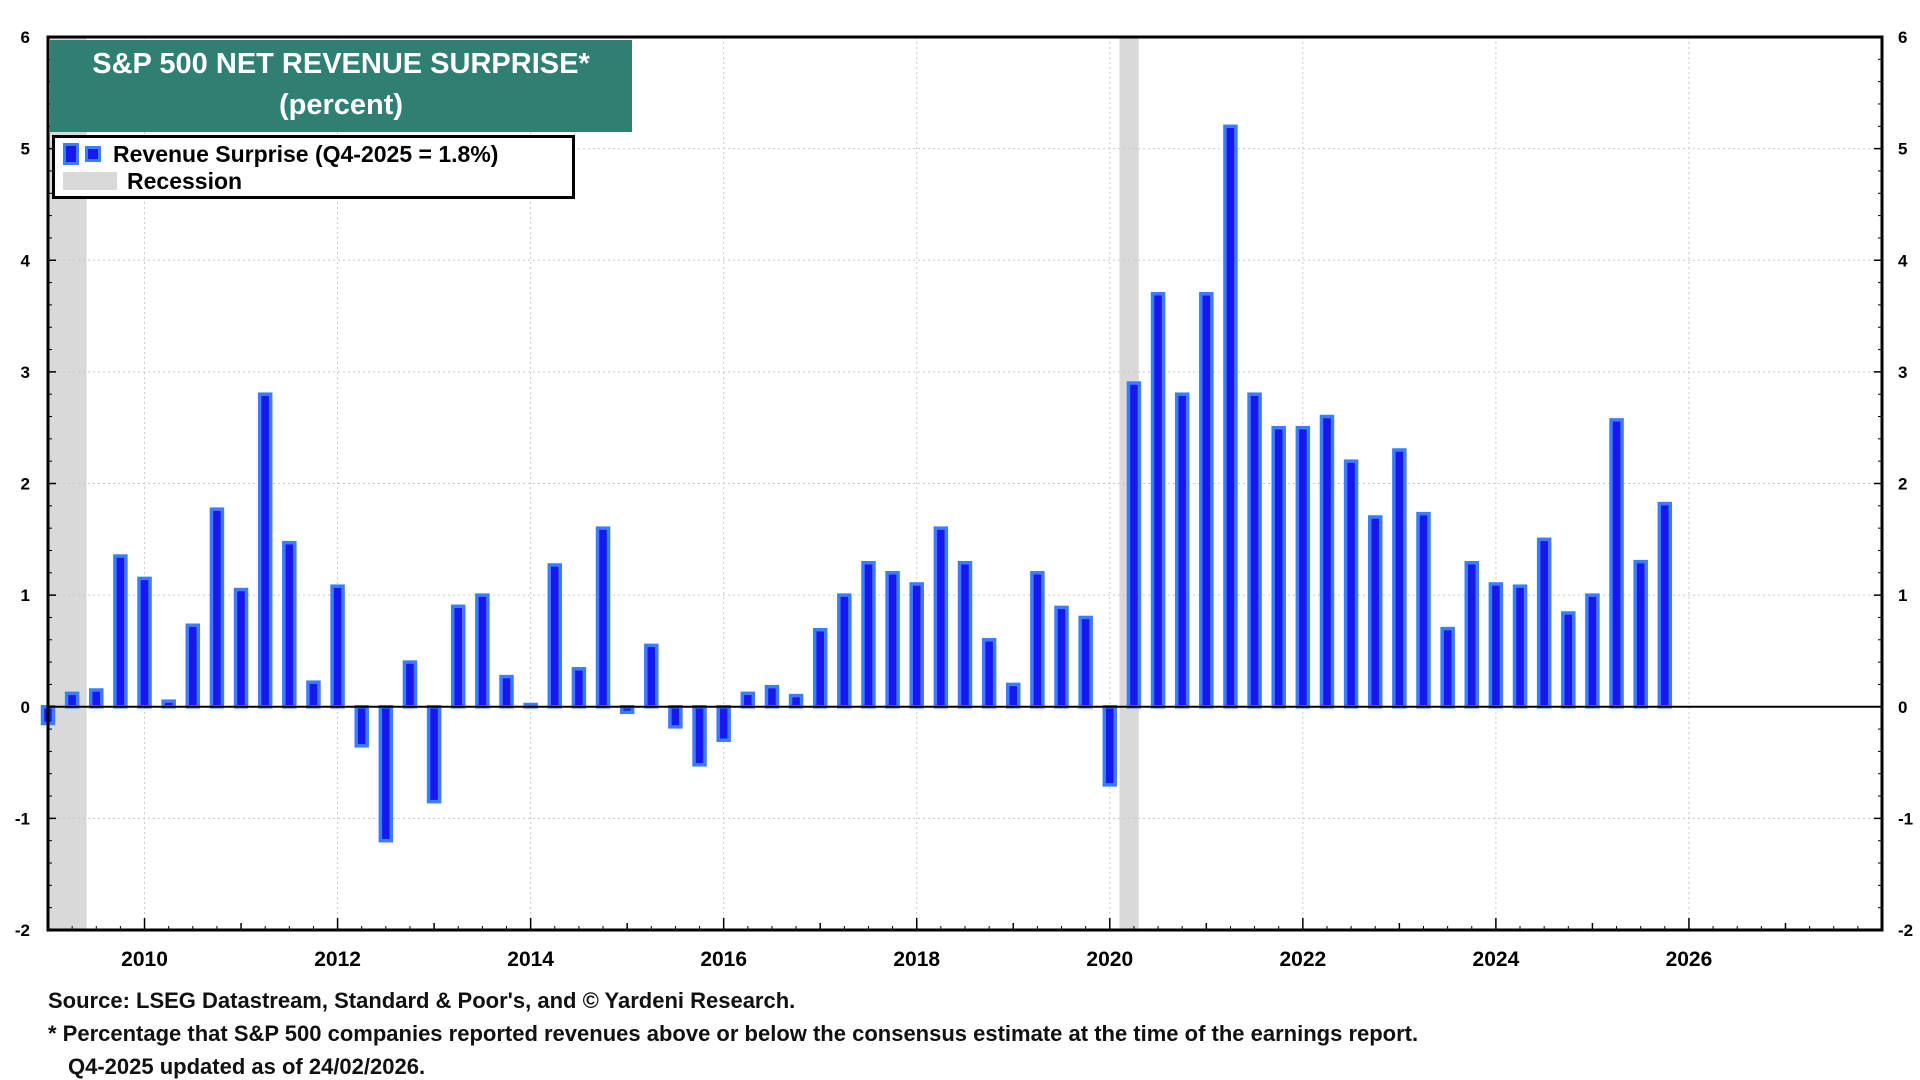 The height and width of the screenshot is (1080, 1920). Describe the element at coordinates (144, 959) in the screenshot. I see `x-tick-label: 2010` at that location.